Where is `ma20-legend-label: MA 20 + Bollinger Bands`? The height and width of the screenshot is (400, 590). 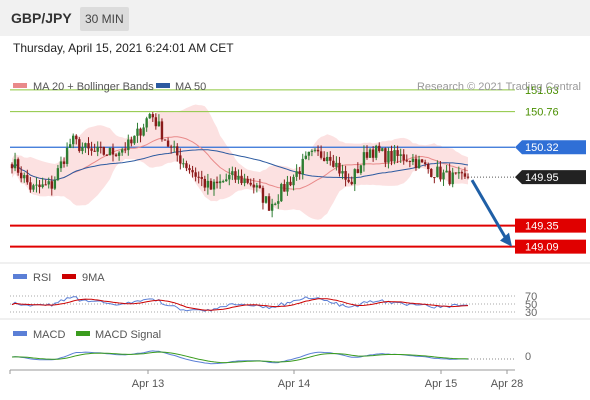 ma20-legend-label: MA 20 + Bollinger Bands is located at coordinates (93, 87).